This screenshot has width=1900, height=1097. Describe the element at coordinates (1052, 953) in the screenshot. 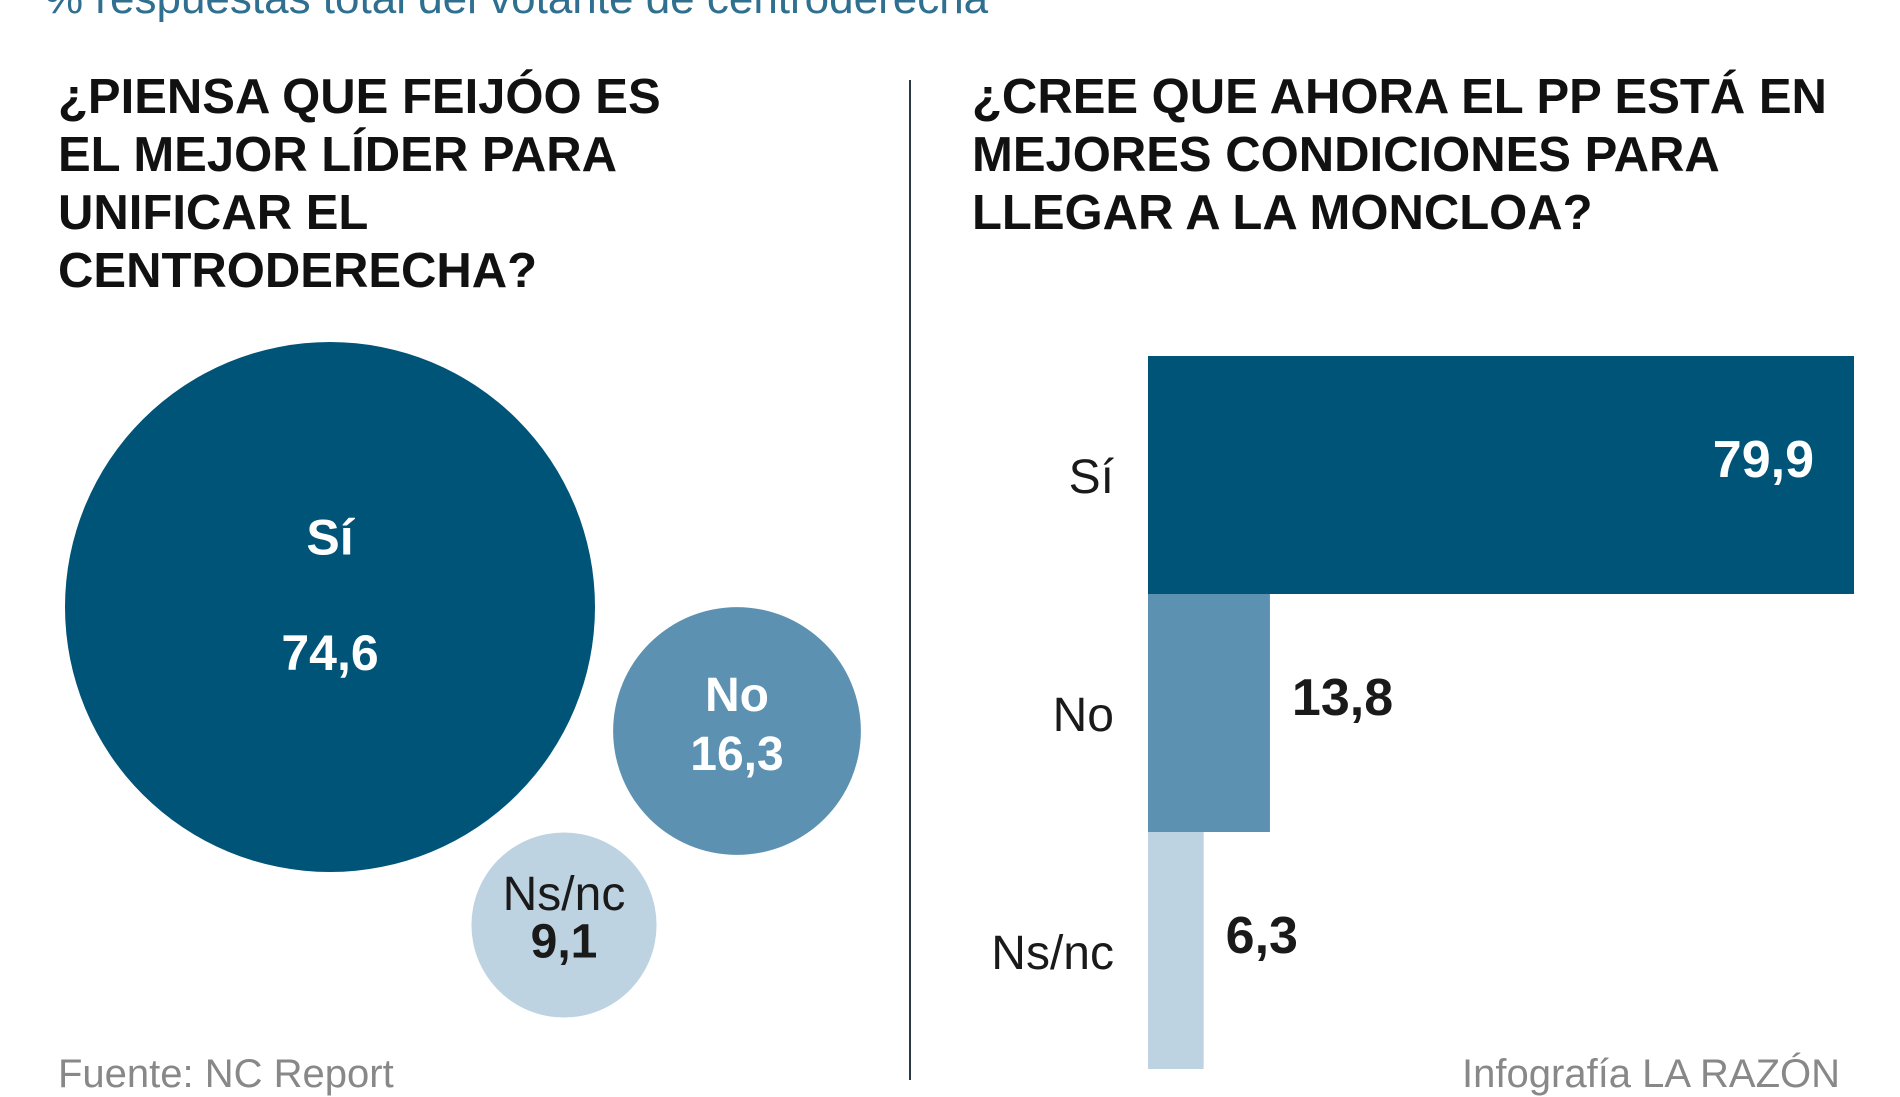

I see `bar-category-nsnc: Ns/nc` at that location.